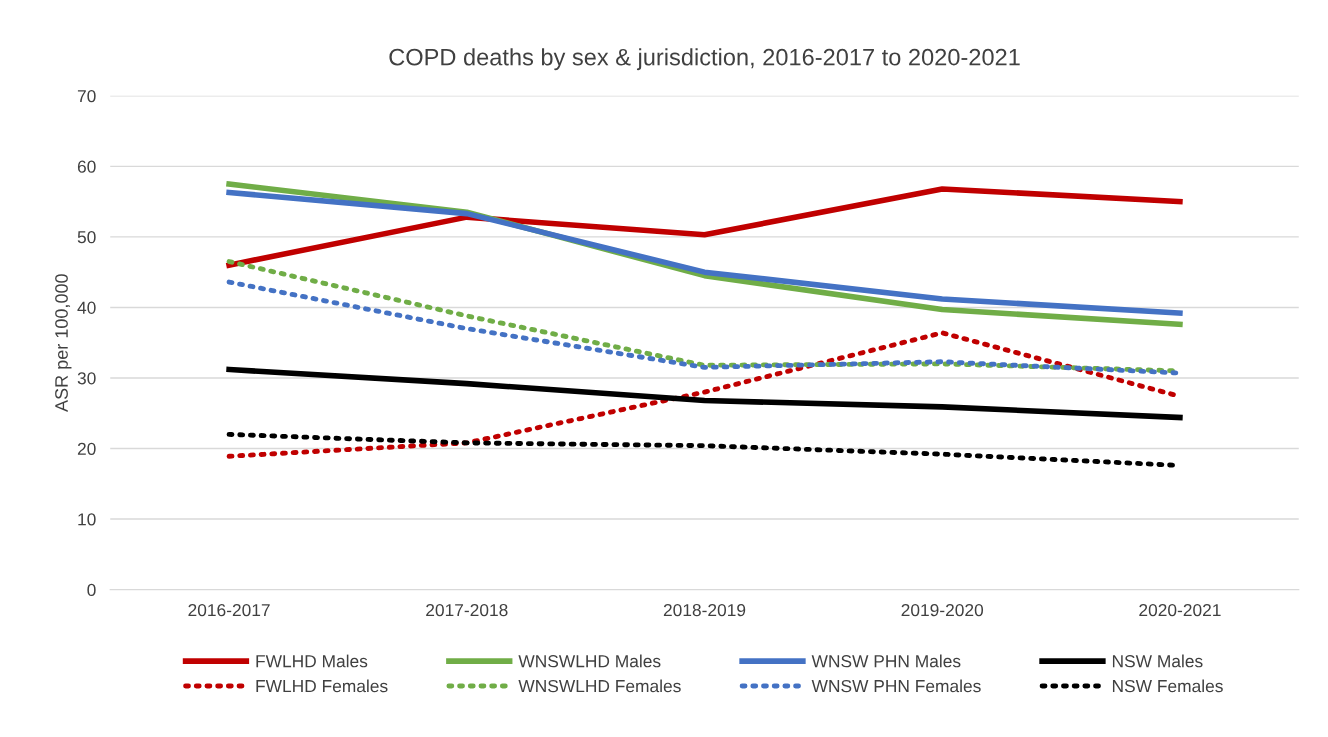 The width and height of the screenshot is (1328, 737). Describe the element at coordinates (942, 610) in the screenshot. I see `x-tick-label: 2019-2020` at that location.